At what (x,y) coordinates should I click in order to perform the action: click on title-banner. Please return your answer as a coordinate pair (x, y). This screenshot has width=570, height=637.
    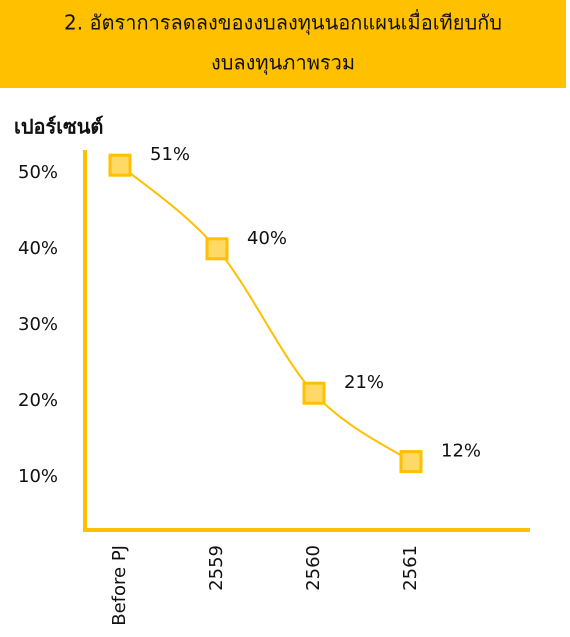
    Looking at the image, I should click on (283, 44).